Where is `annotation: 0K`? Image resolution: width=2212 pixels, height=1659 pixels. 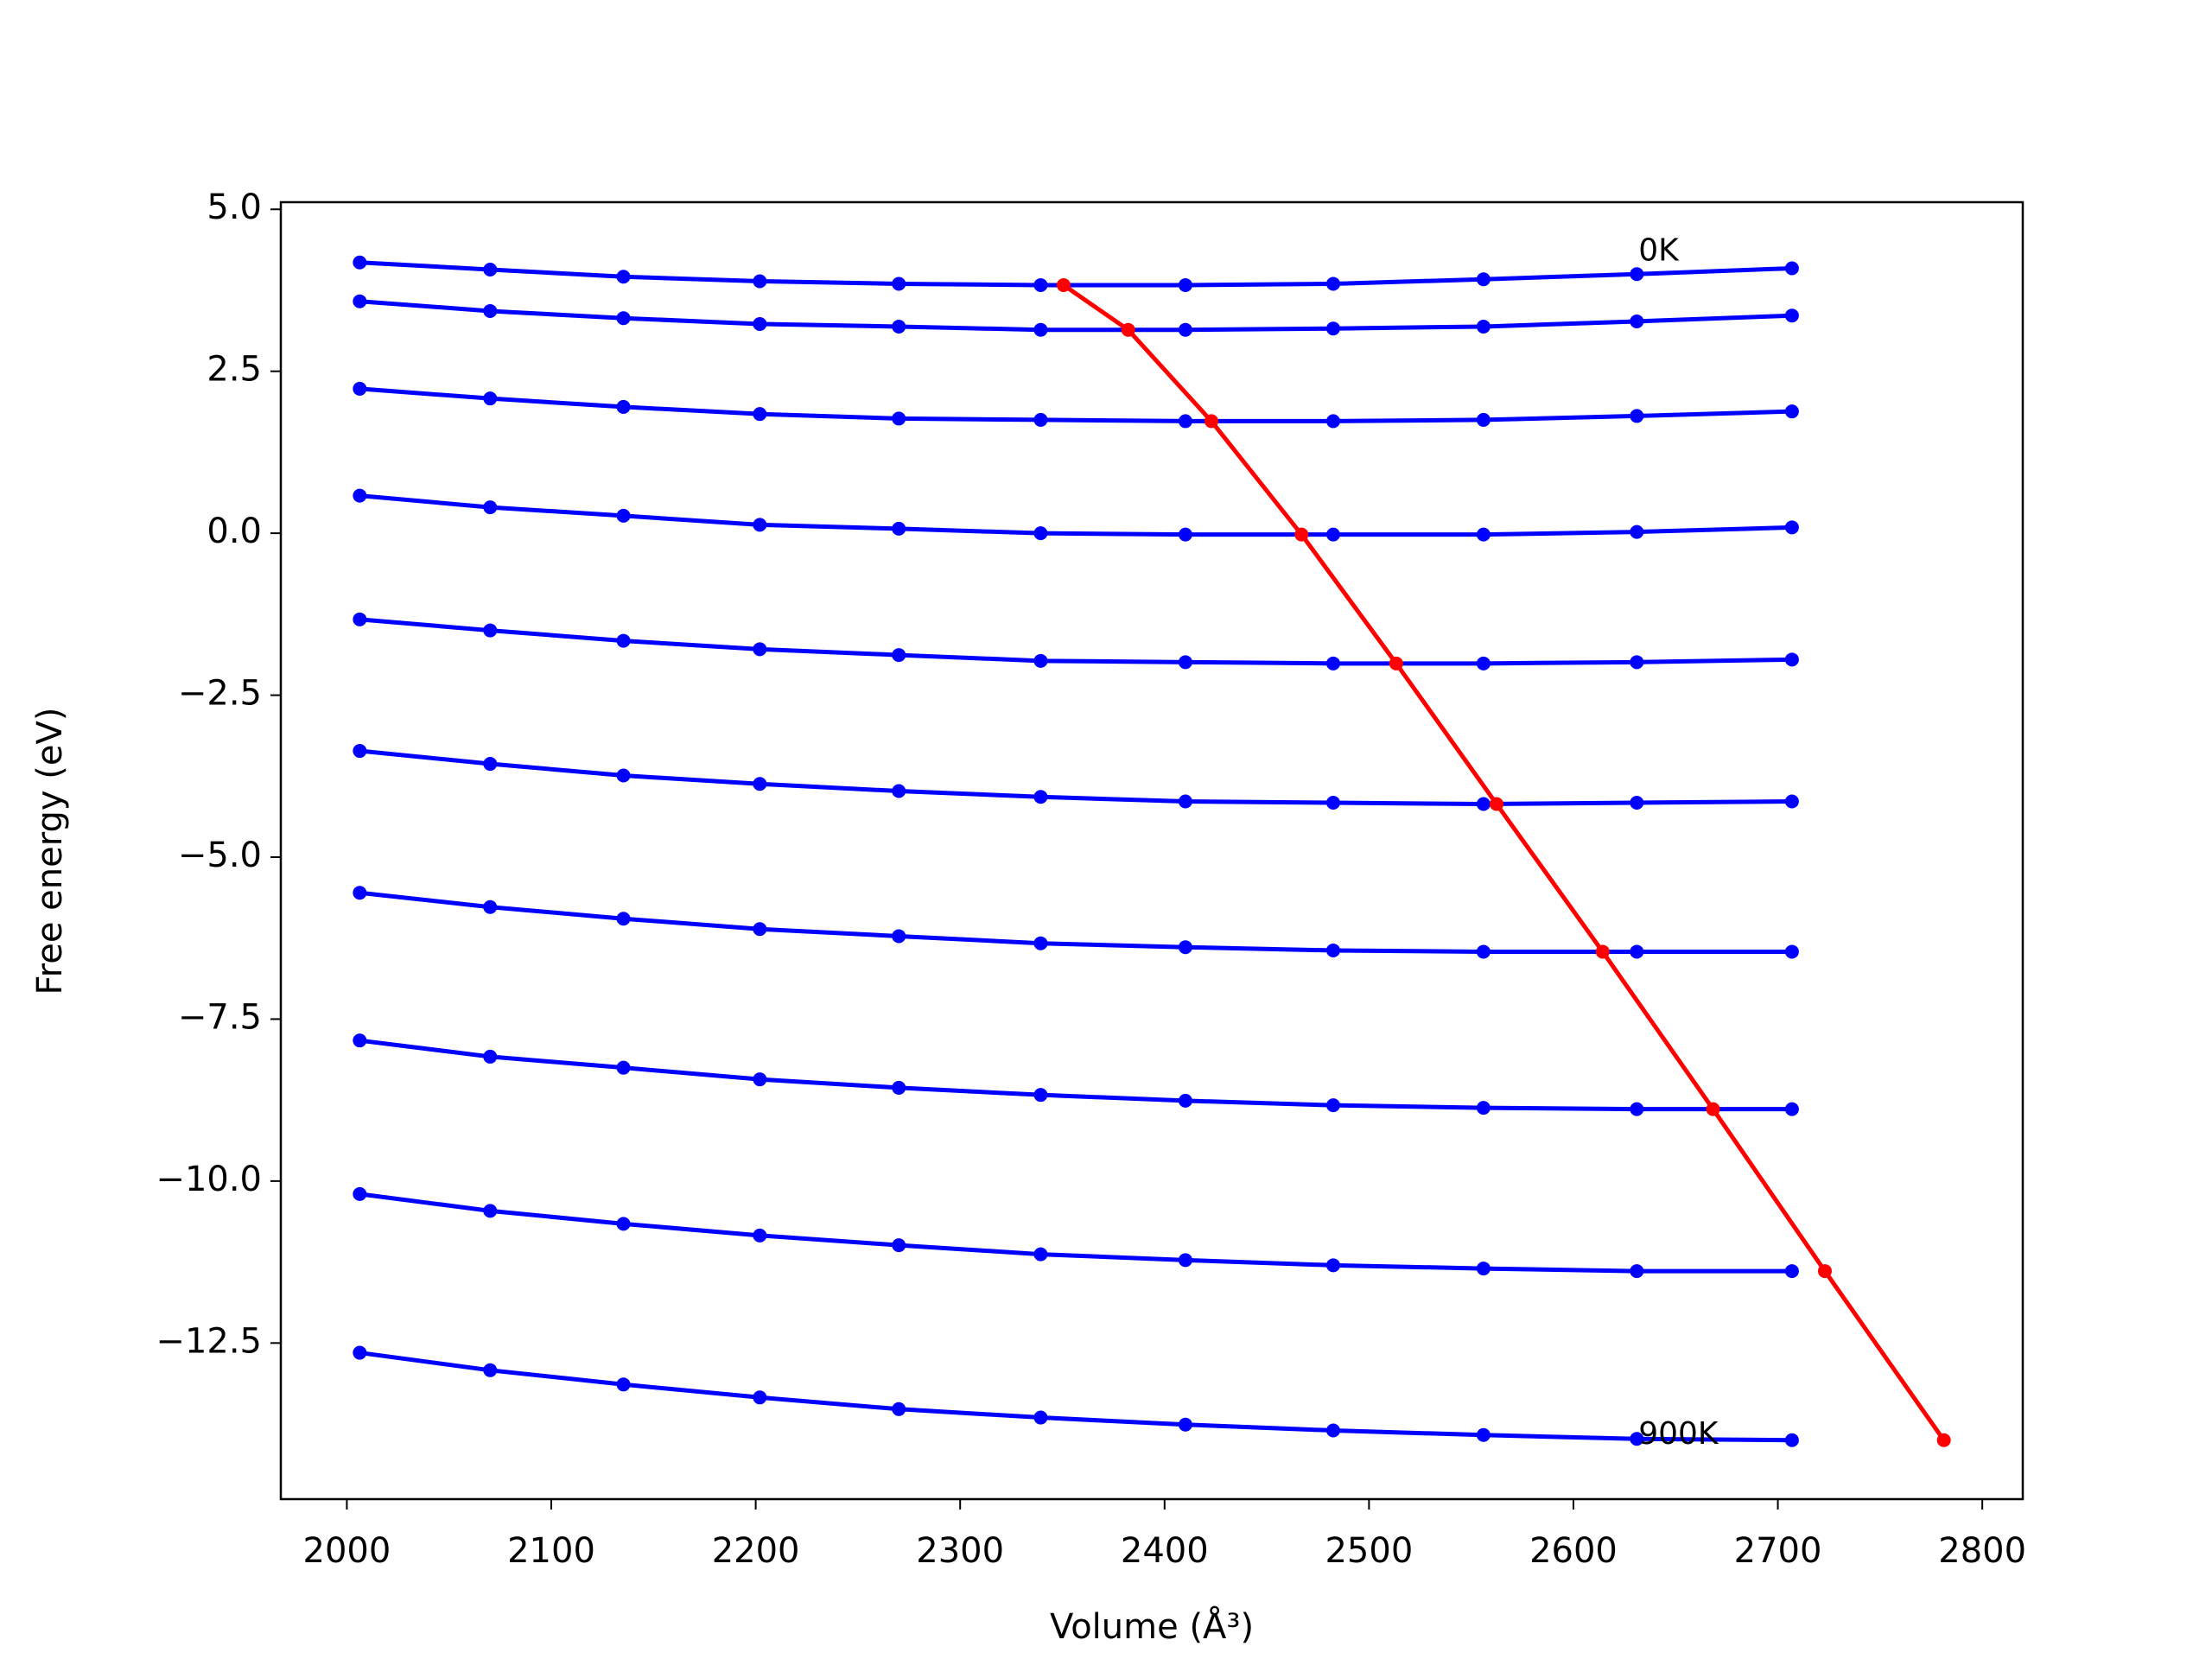
annotation: 0K is located at coordinates (1659, 251).